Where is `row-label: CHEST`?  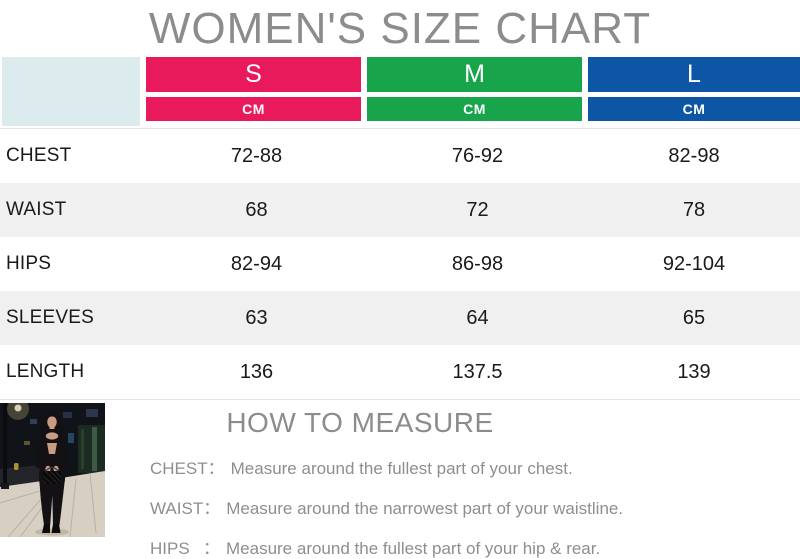
row-label: CHEST is located at coordinates (39, 155).